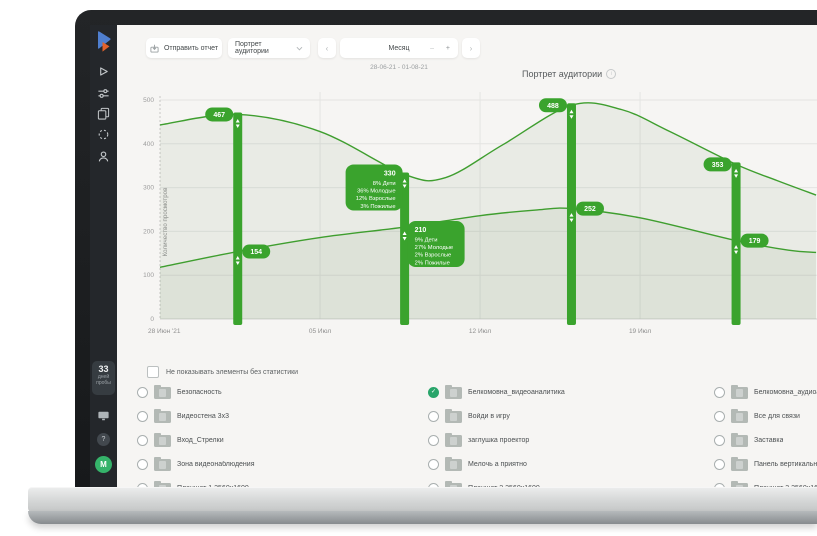 This screenshot has height=536, width=817. Describe the element at coordinates (282, 440) in the screenshot. I see `list-item: Вход_Стрелки` at that location.